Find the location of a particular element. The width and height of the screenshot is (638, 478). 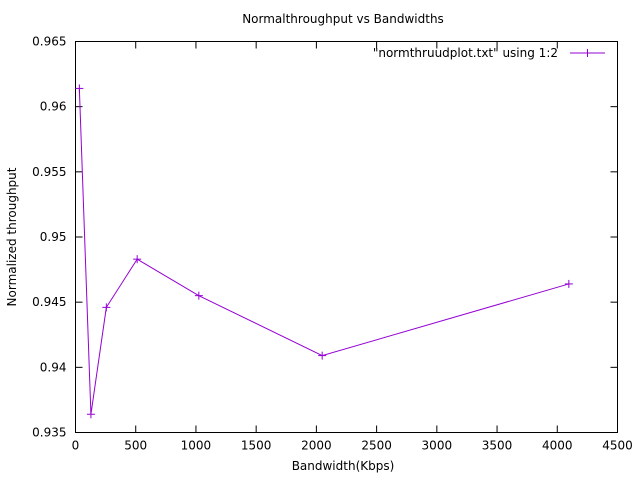

y-axis-label: Normalized throughput is located at coordinates (12, 236).